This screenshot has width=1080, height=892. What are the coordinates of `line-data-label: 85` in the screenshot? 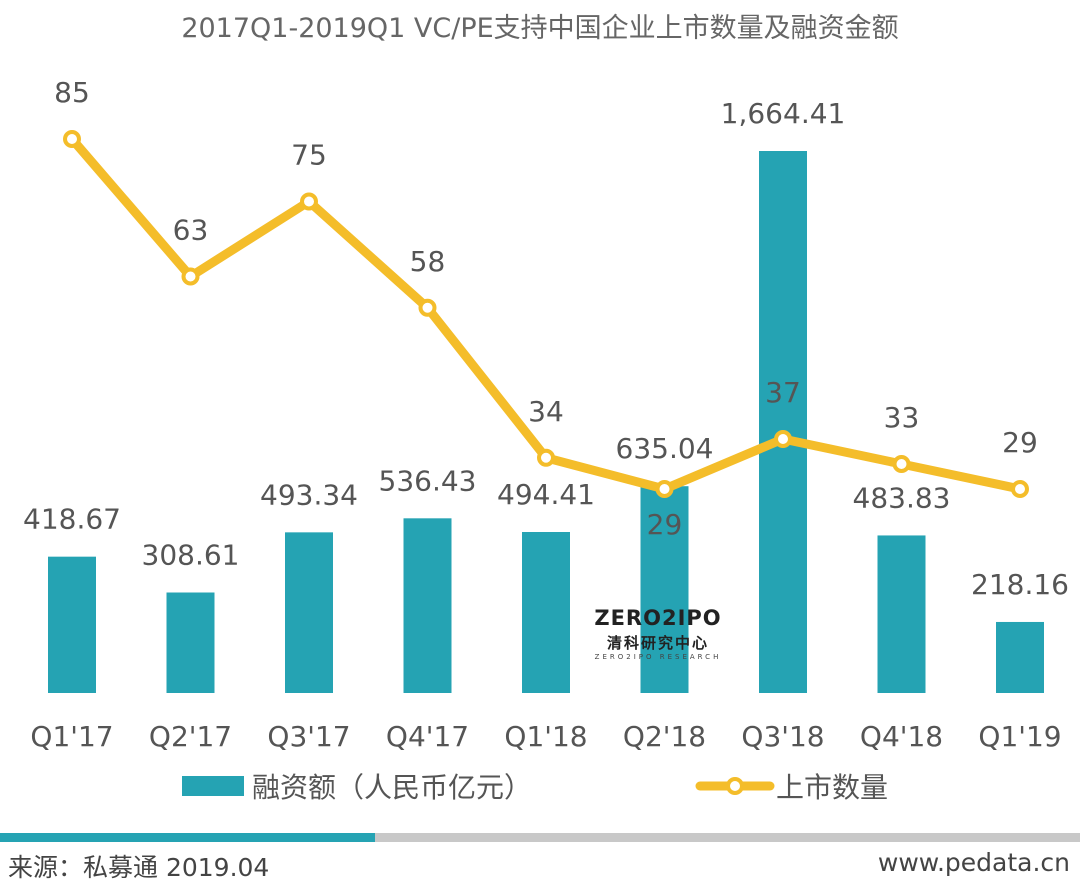 It's located at (72, 92).